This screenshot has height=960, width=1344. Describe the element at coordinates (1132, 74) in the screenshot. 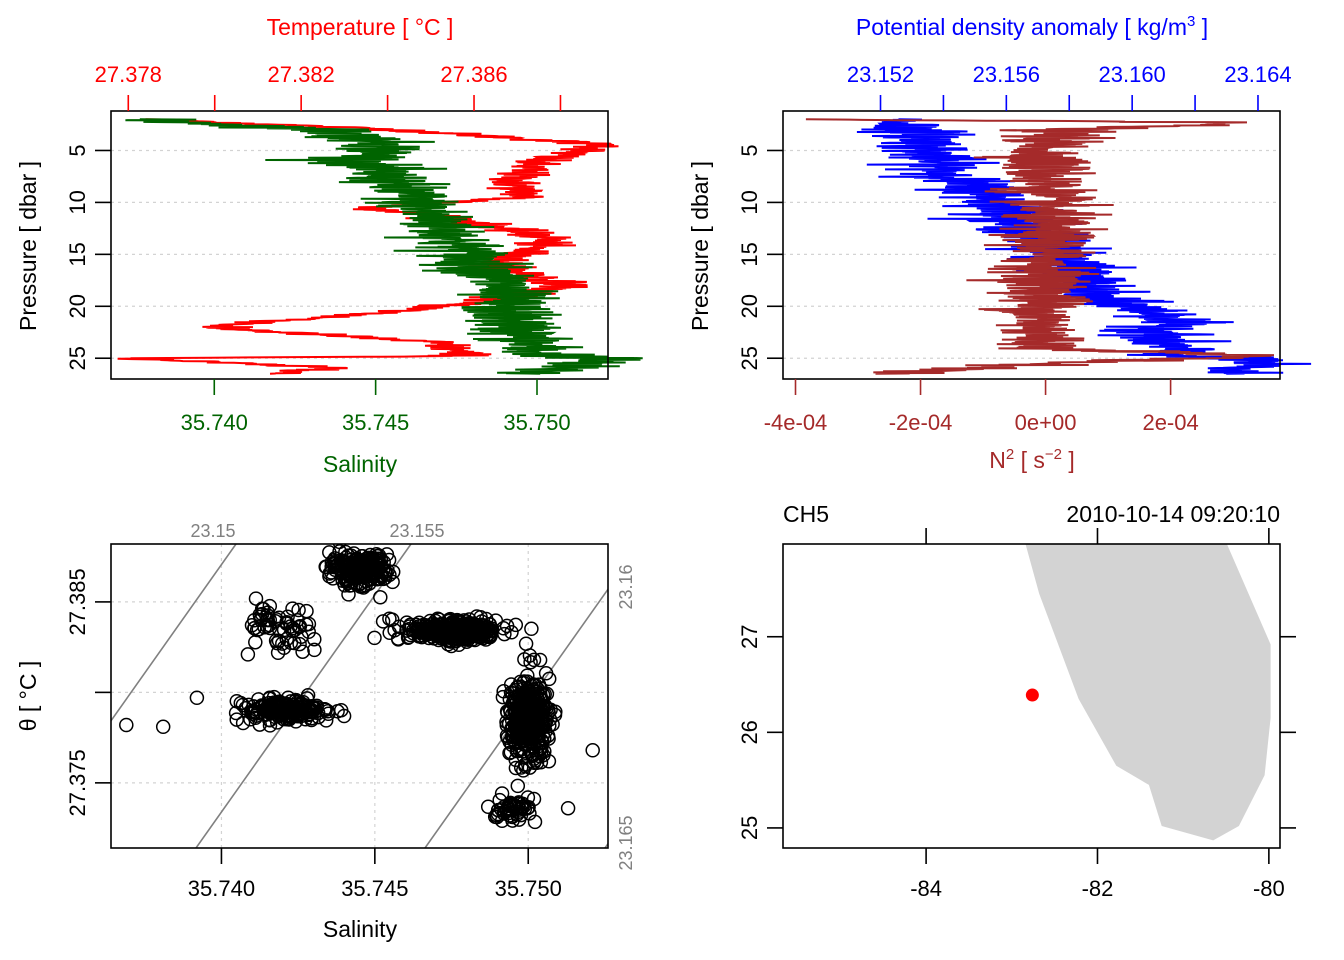

I see `top-tick-label: 23.160` at that location.